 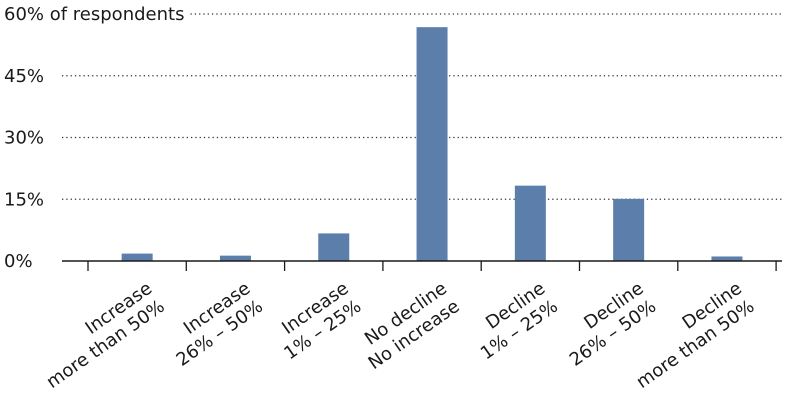 I want to click on y-tick-label: 30%, so click(x=24, y=138).